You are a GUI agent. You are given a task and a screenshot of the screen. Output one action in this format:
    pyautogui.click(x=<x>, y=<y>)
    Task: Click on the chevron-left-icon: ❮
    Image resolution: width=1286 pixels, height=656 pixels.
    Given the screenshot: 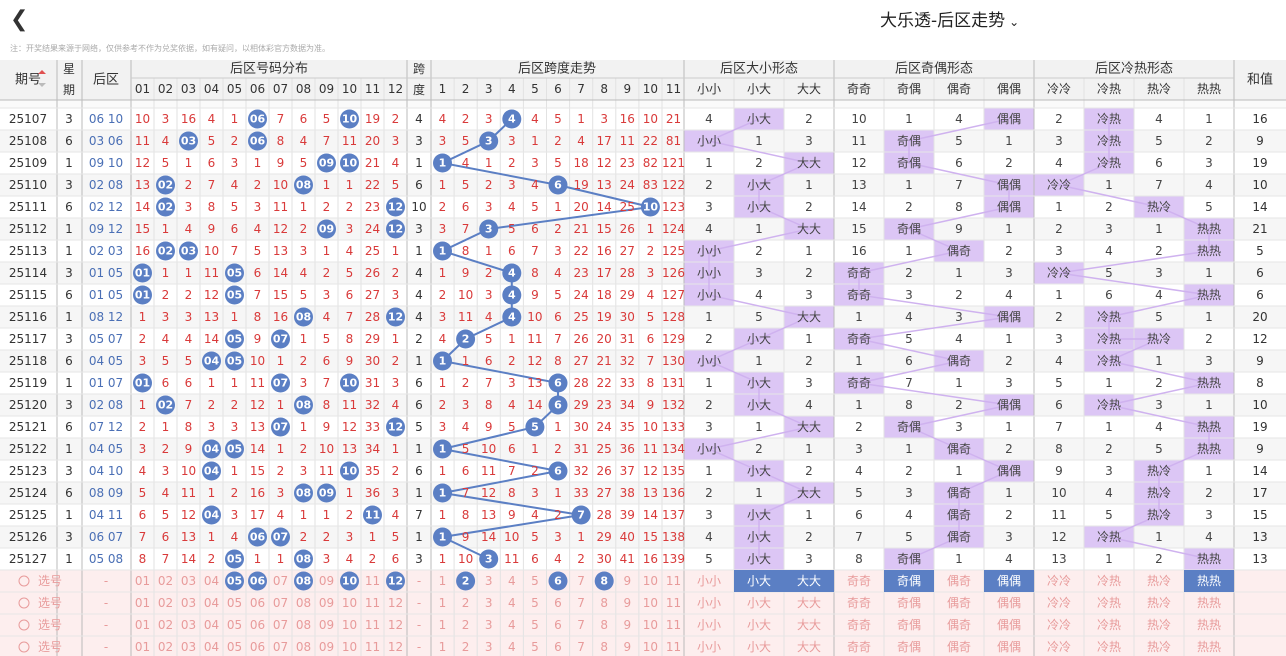 What is the action you would take?
    pyautogui.click(x=19, y=19)
    